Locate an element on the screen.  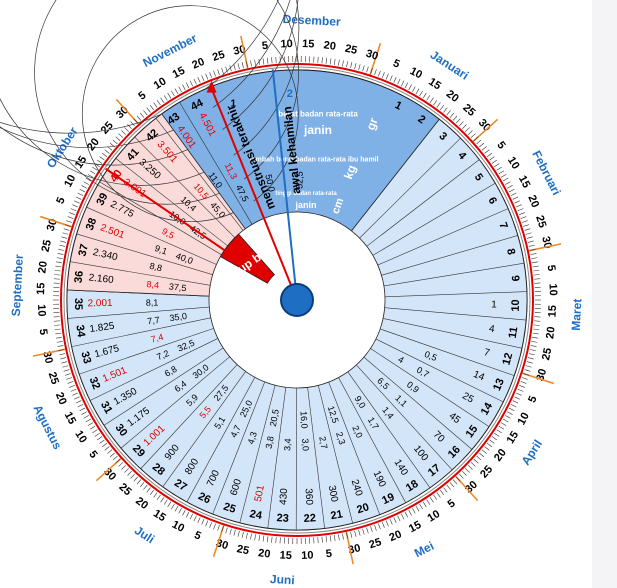
fetal-length-value: 20,5 is located at coordinates (274, 417).